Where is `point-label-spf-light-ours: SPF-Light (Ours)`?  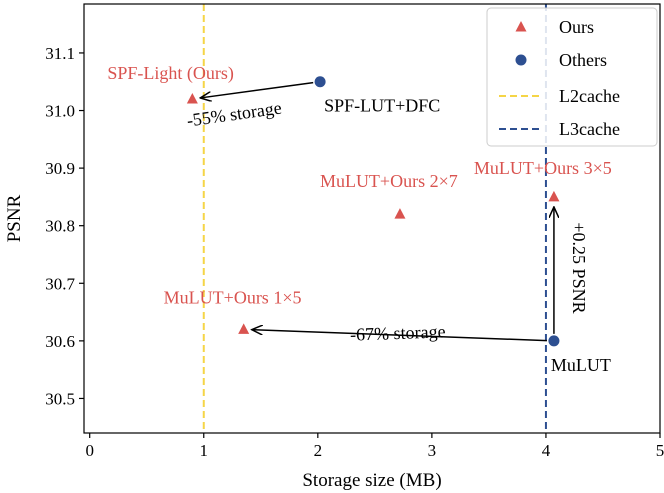
point-label-spf-light-ours: SPF-Light (Ours) is located at coordinates (170, 73).